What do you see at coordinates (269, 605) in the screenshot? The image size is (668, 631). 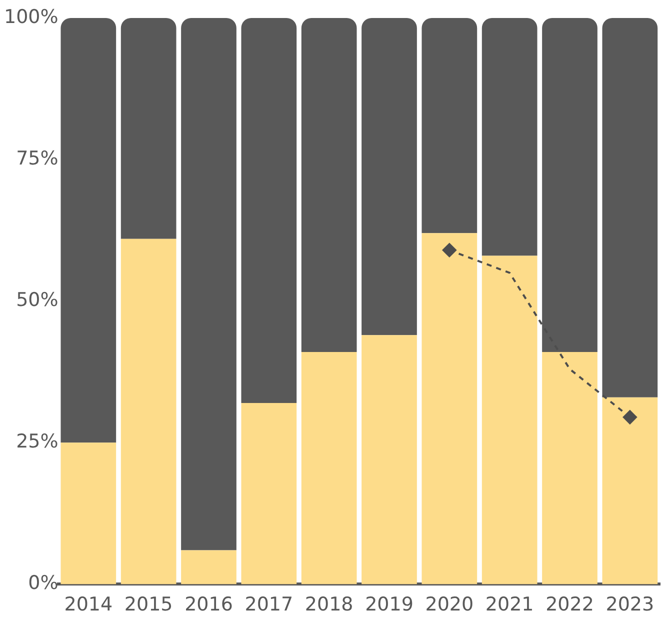 I see `x-tick-label: 2017` at bounding box center [269, 605].